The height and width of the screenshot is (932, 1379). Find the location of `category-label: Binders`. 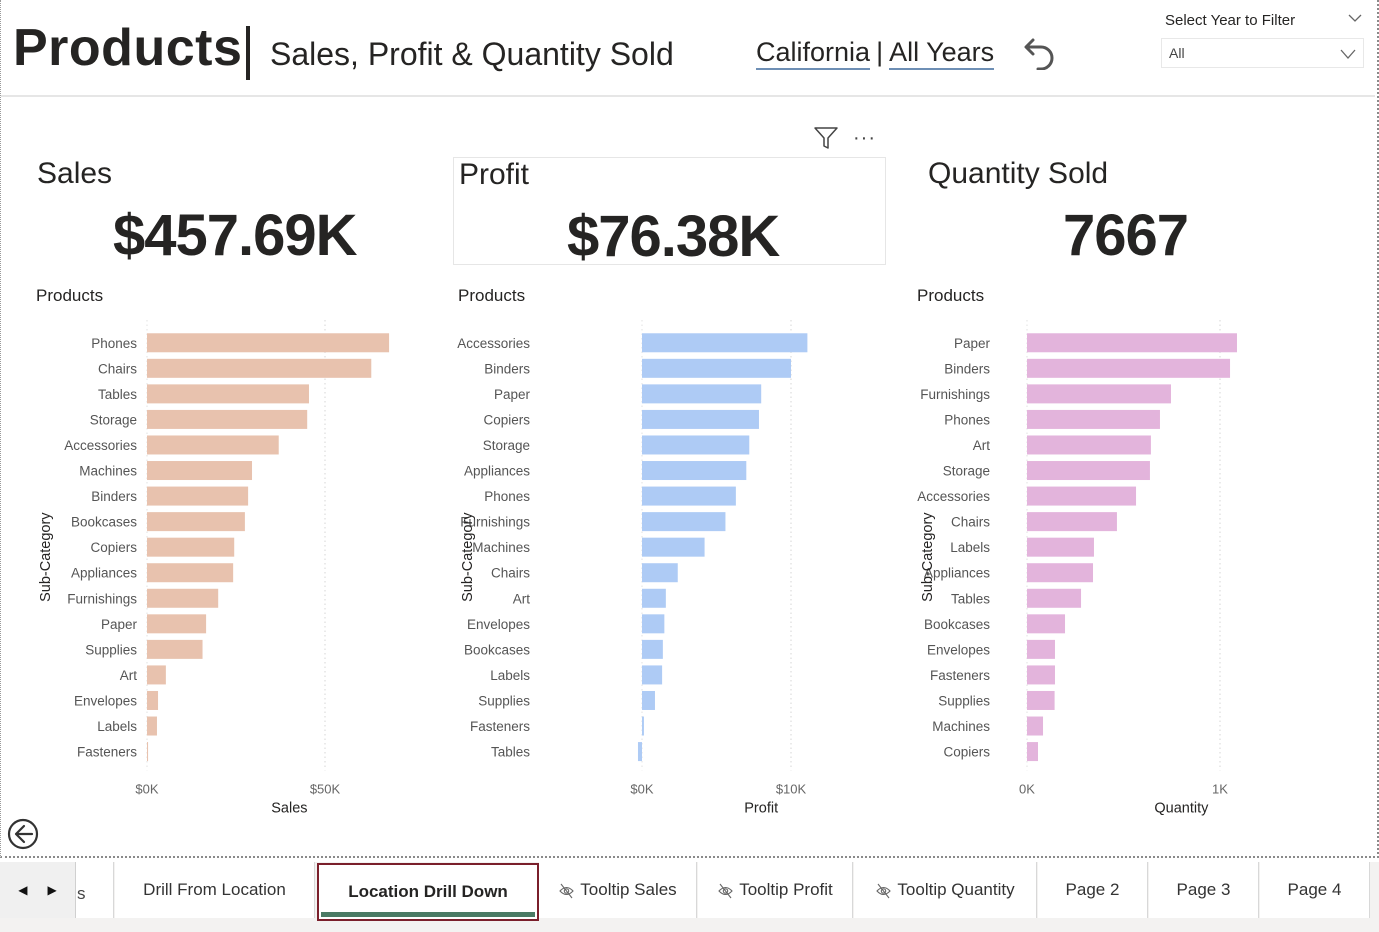

category-label: Binders is located at coordinates (114, 496).